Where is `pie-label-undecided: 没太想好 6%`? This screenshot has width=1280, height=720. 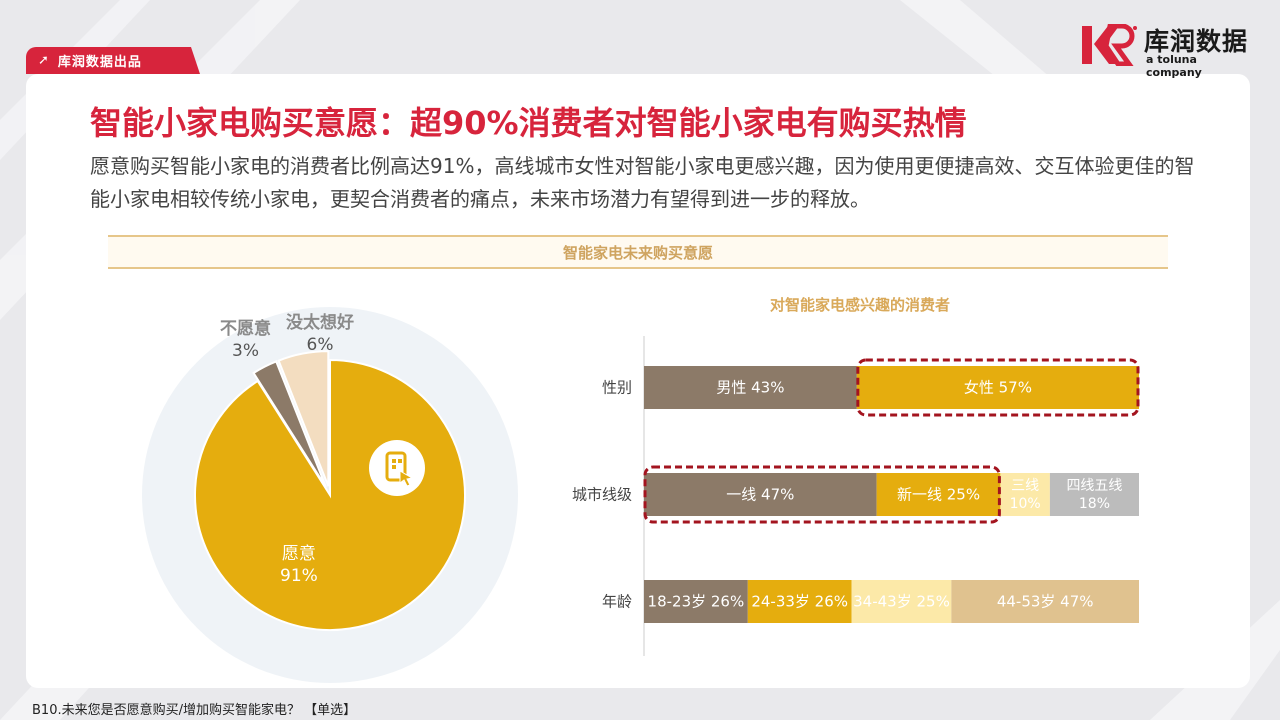 pie-label-undecided: 没太想好 6% is located at coordinates (320, 334).